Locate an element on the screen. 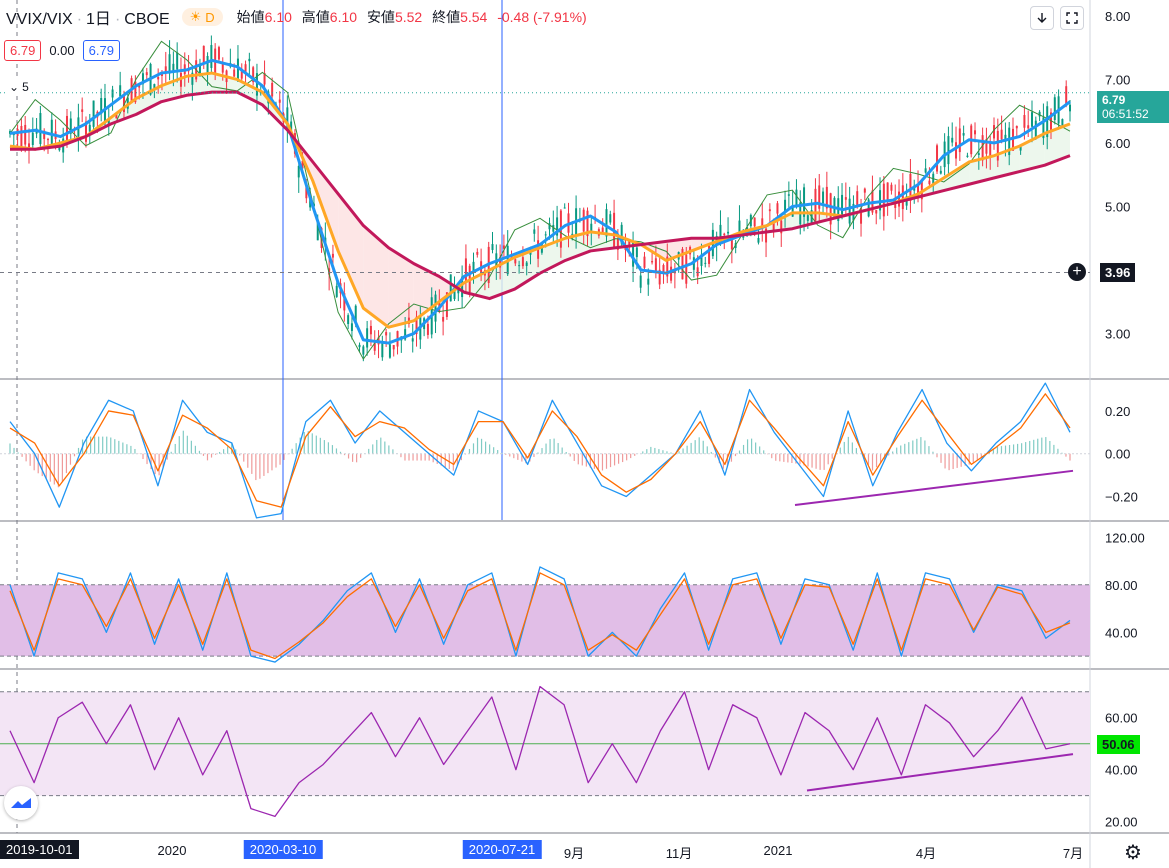 The image size is (1169, 868). band-fill is located at coordinates (545, 620).